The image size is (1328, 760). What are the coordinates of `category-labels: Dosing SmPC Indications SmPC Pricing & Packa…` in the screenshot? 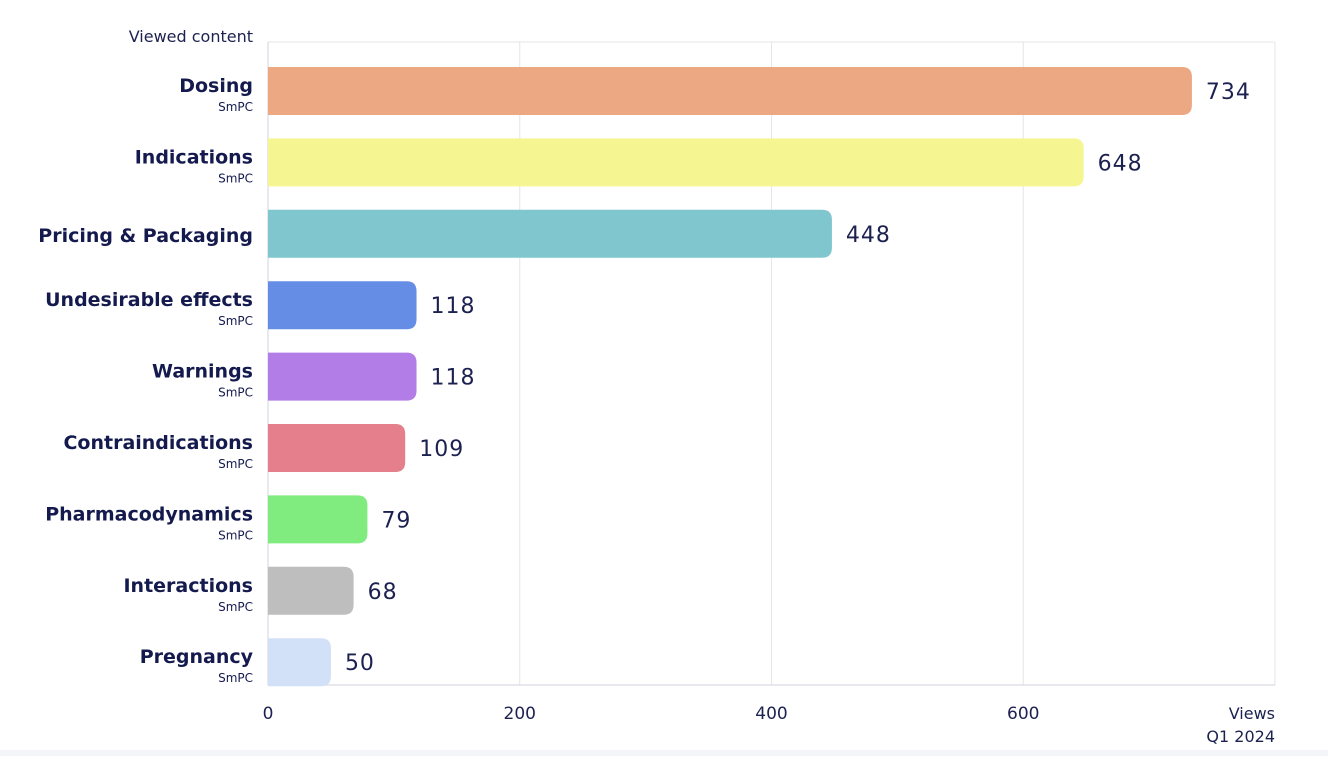 It's located at (145, 380).